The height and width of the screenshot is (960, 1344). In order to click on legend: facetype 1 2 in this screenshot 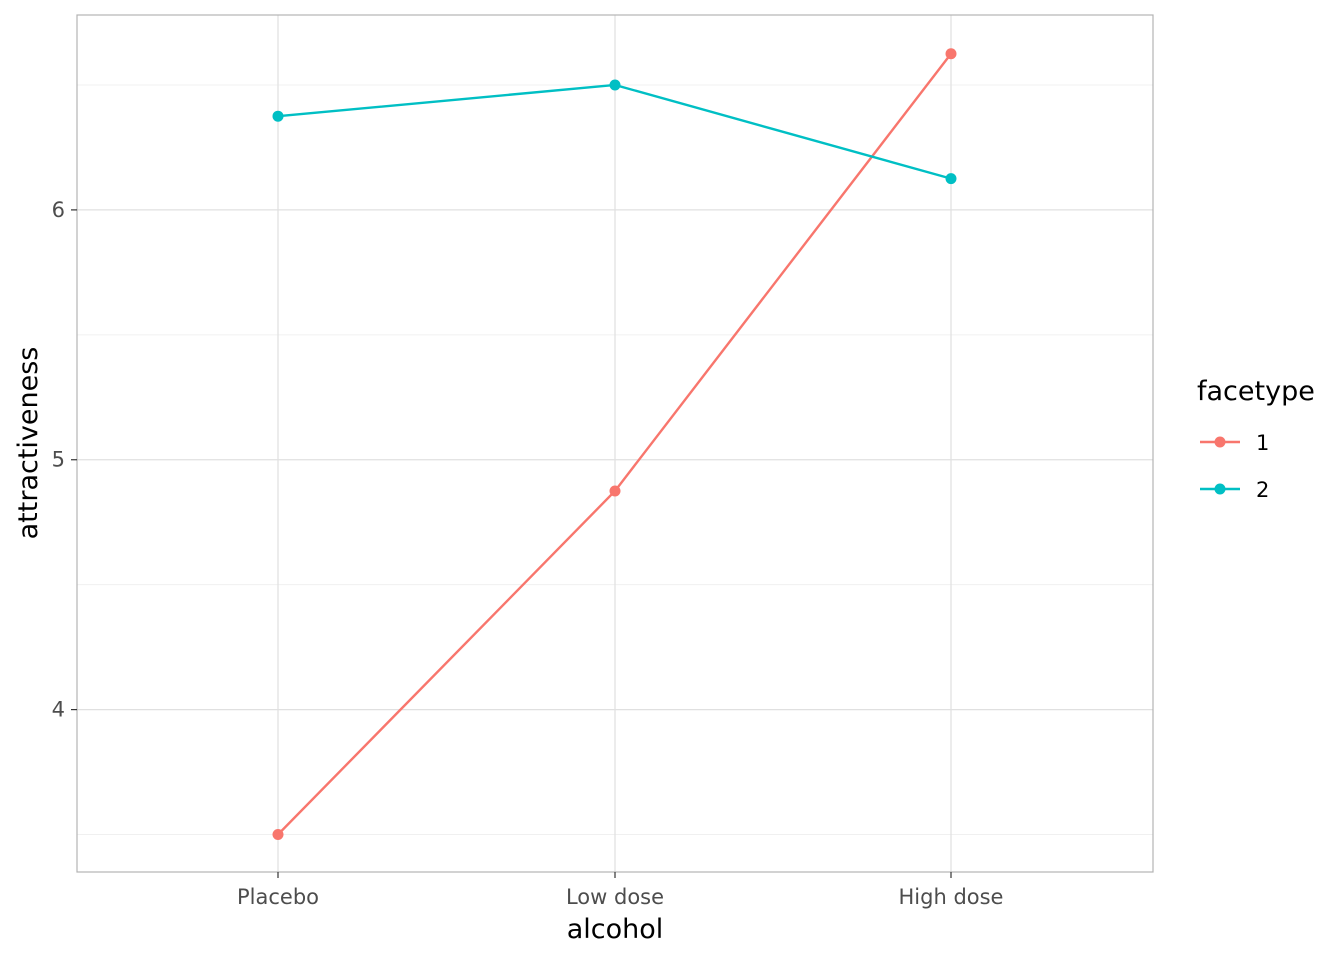, I will do `click(1256, 439)`.